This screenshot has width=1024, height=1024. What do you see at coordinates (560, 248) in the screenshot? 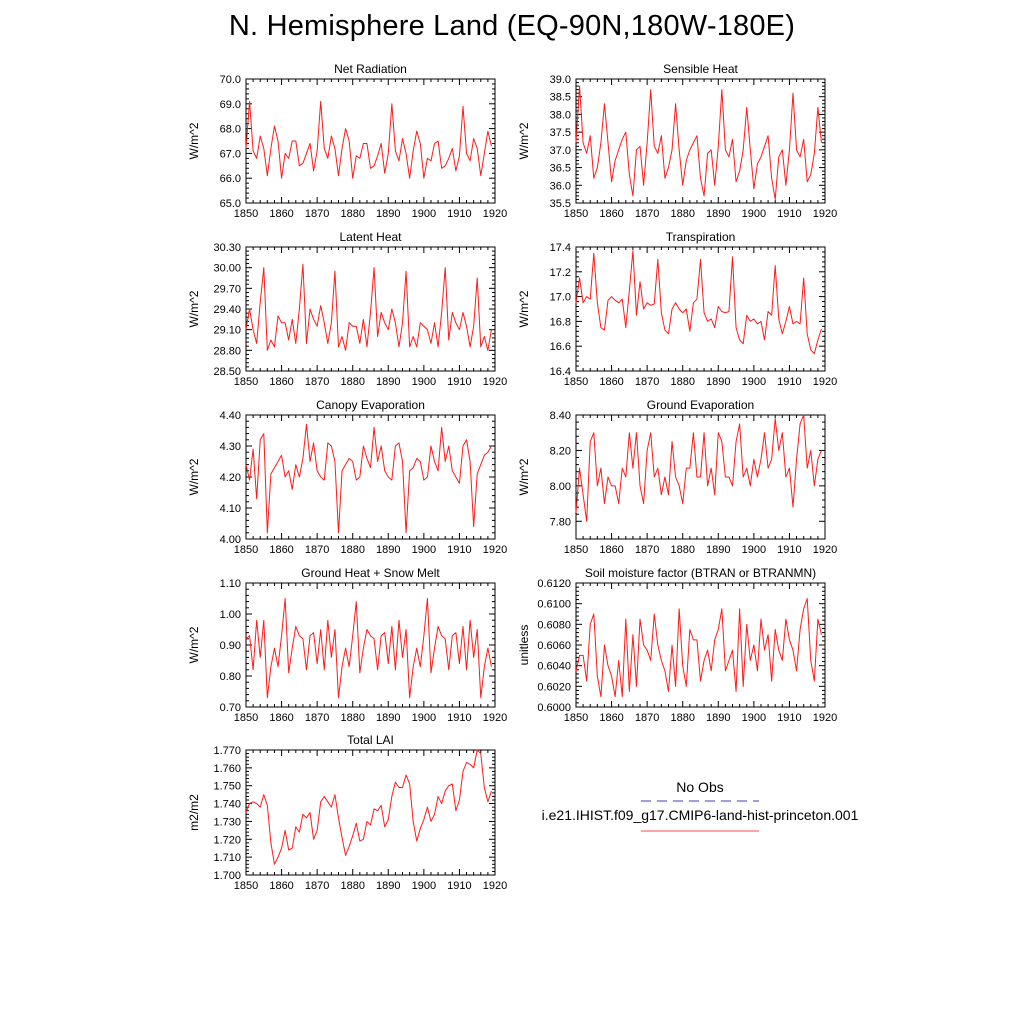
I see `panel-4-ytick-label: 17.4` at bounding box center [560, 248].